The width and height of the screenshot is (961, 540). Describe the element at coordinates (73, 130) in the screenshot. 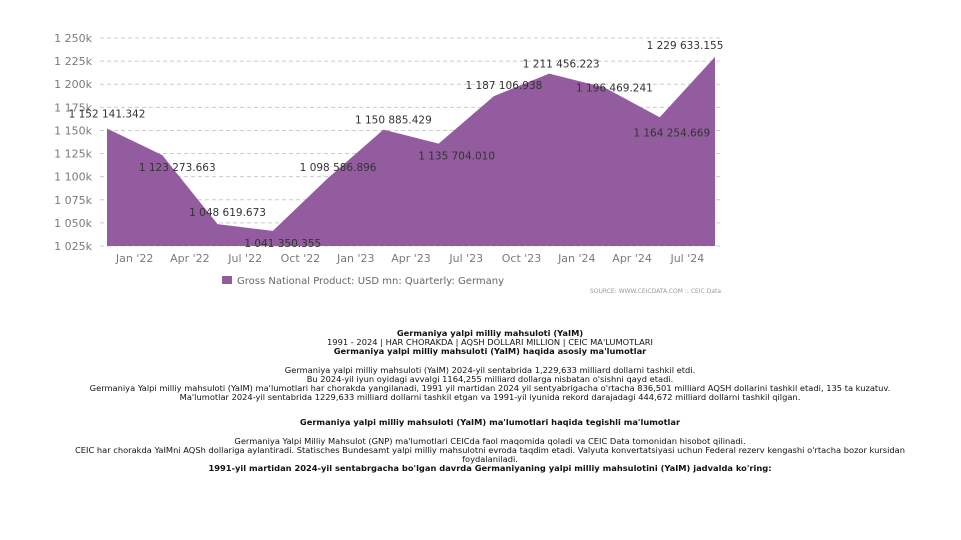

I see `y-tick-label: 1 150k` at that location.